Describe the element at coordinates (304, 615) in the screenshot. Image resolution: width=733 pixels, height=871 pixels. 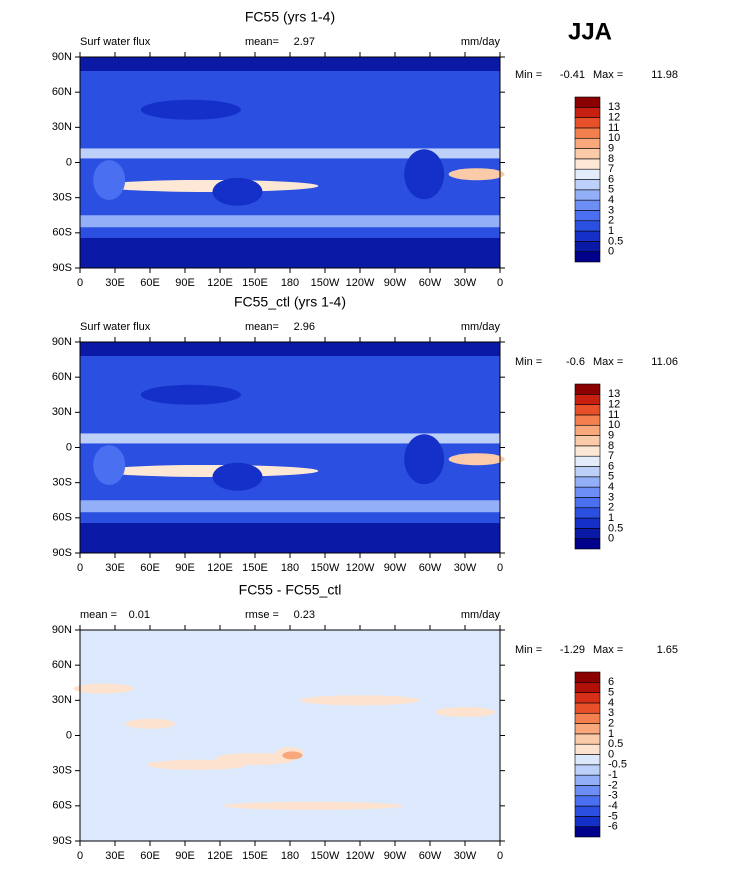
I see `stat-value: 0.23` at that location.